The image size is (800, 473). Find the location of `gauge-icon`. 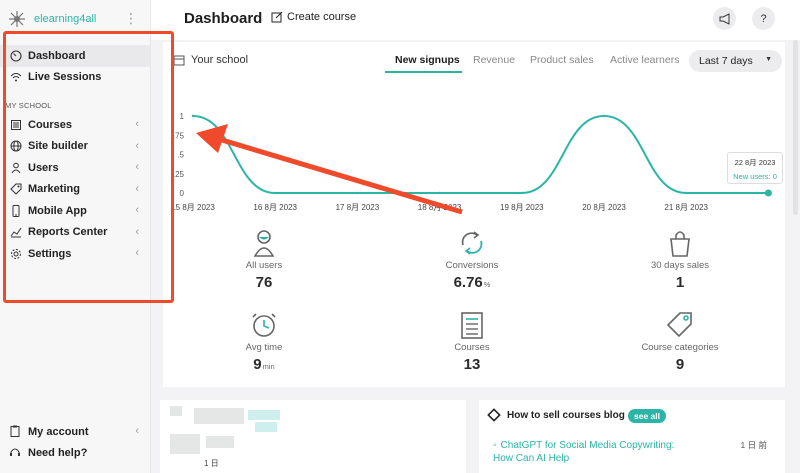

gauge-icon is located at coordinates (15, 55).